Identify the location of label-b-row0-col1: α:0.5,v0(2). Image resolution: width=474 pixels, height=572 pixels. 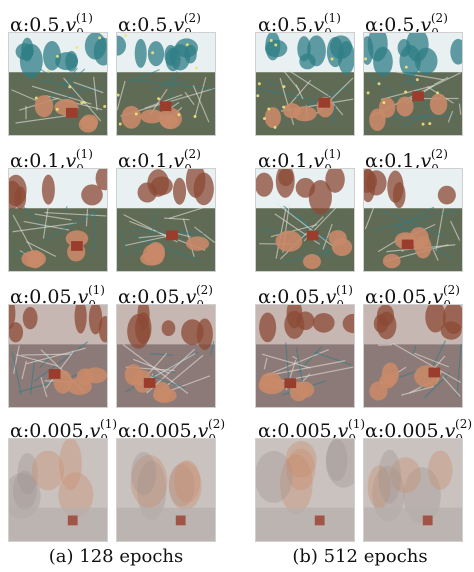
(406, 22).